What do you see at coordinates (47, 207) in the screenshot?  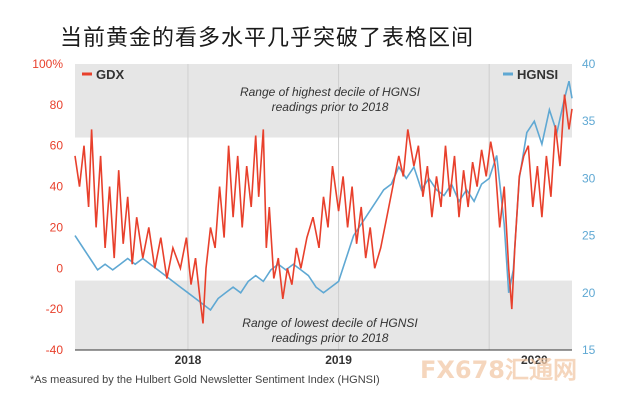 I see `left-axis-ticks: 100% 80 60 40 20 0 -20 -40` at bounding box center [47, 207].